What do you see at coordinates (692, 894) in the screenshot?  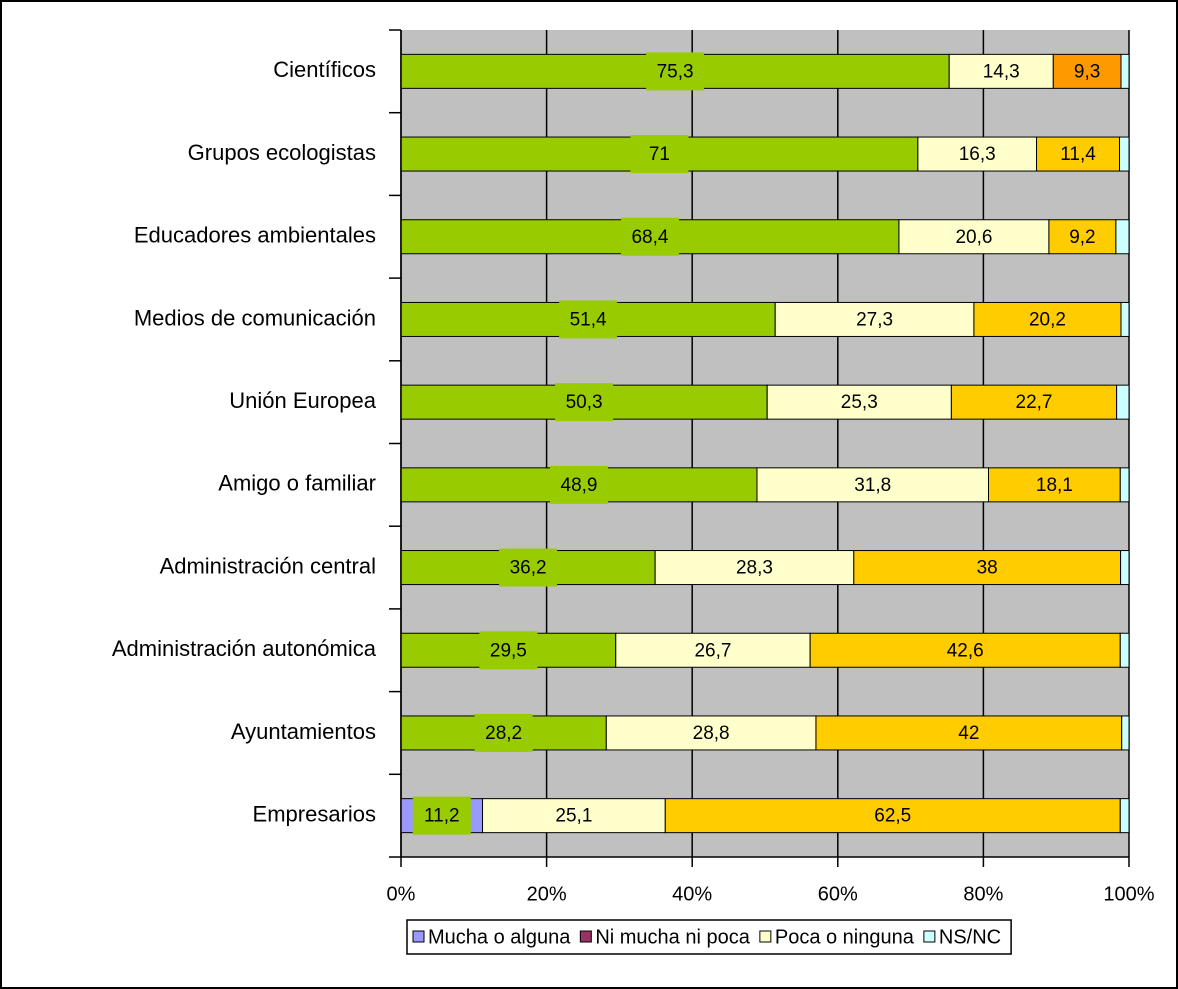 I see `x-tick-label: 40%` at bounding box center [692, 894].